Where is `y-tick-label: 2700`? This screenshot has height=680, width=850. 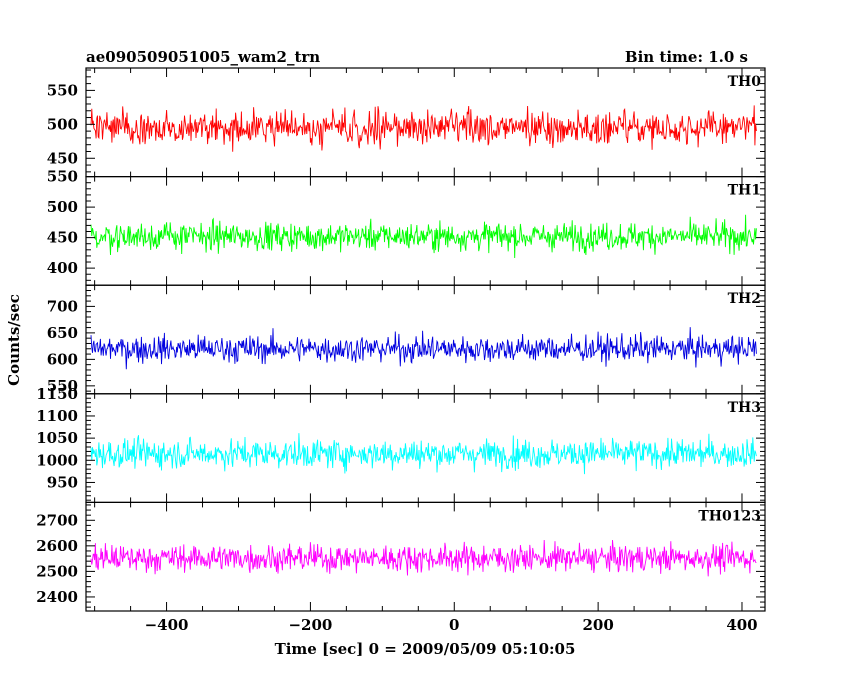
y-tick-label: 2700 is located at coordinates (57, 520).